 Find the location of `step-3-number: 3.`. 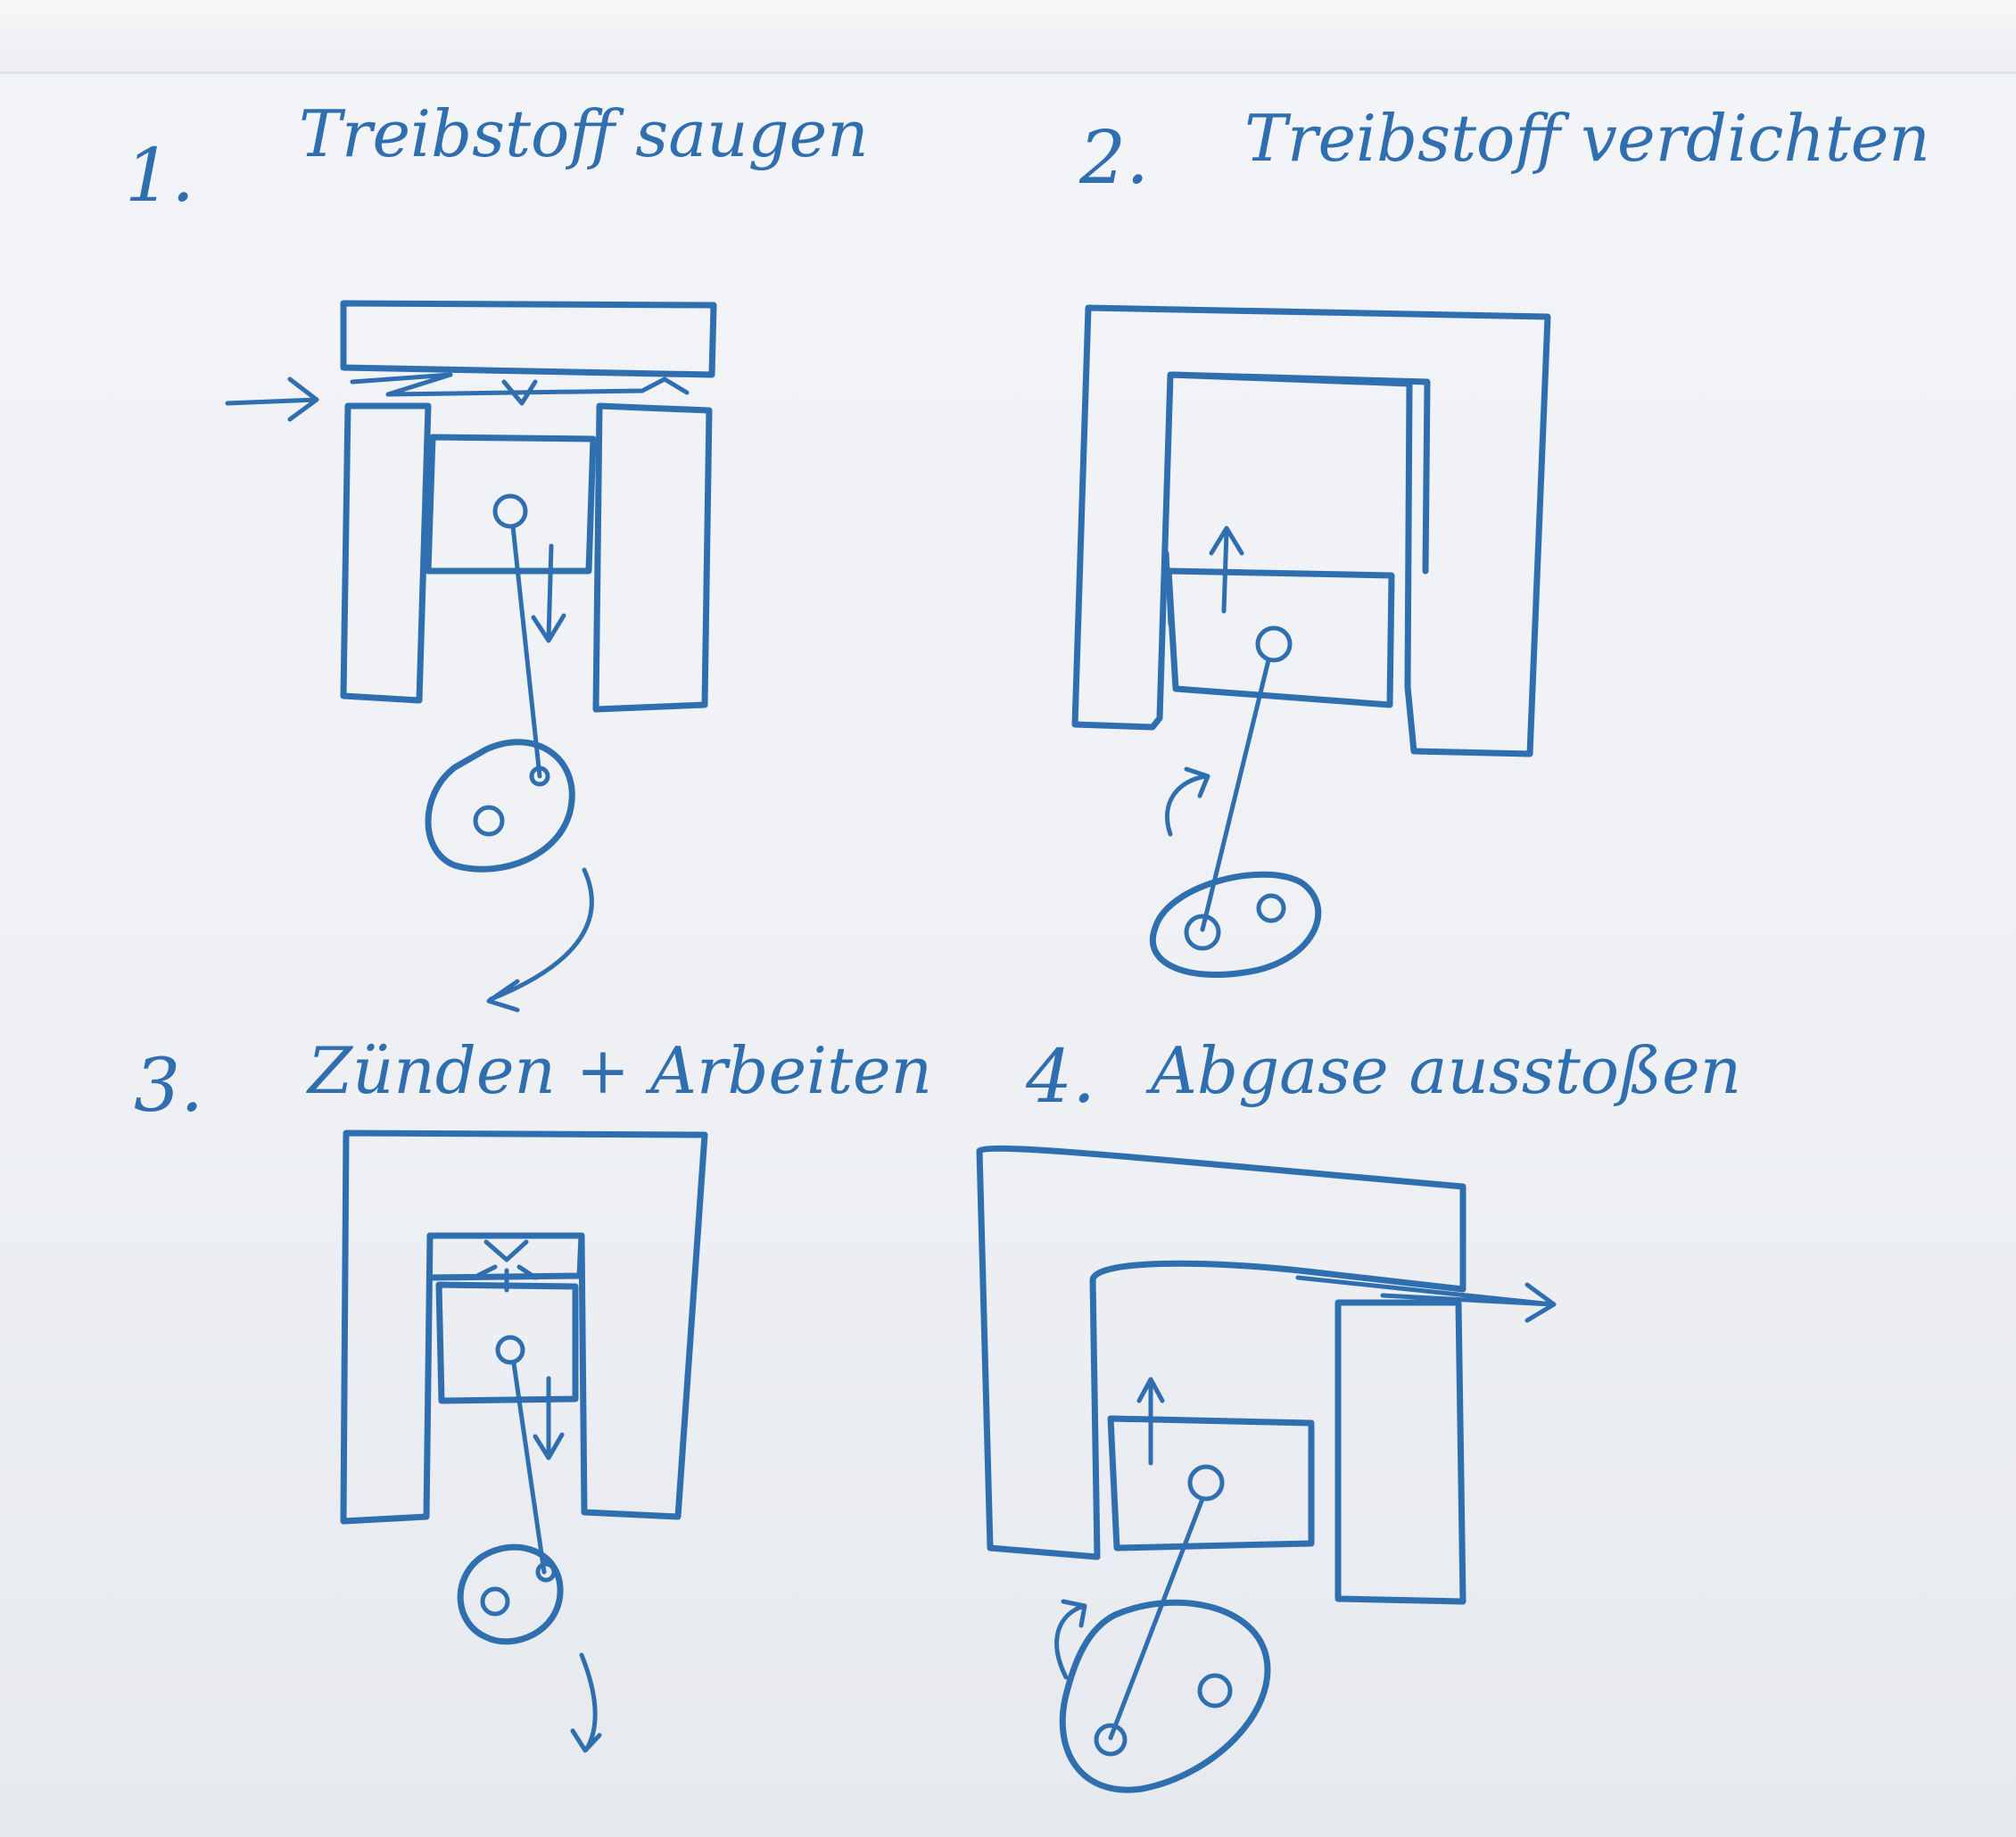

step-3-number: 3. is located at coordinates (168, 1087).